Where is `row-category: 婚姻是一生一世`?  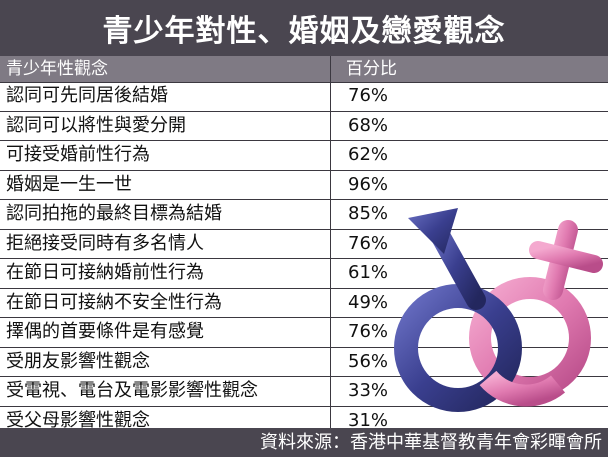
row-category: 婚姻是一生一世 is located at coordinates (69, 184).